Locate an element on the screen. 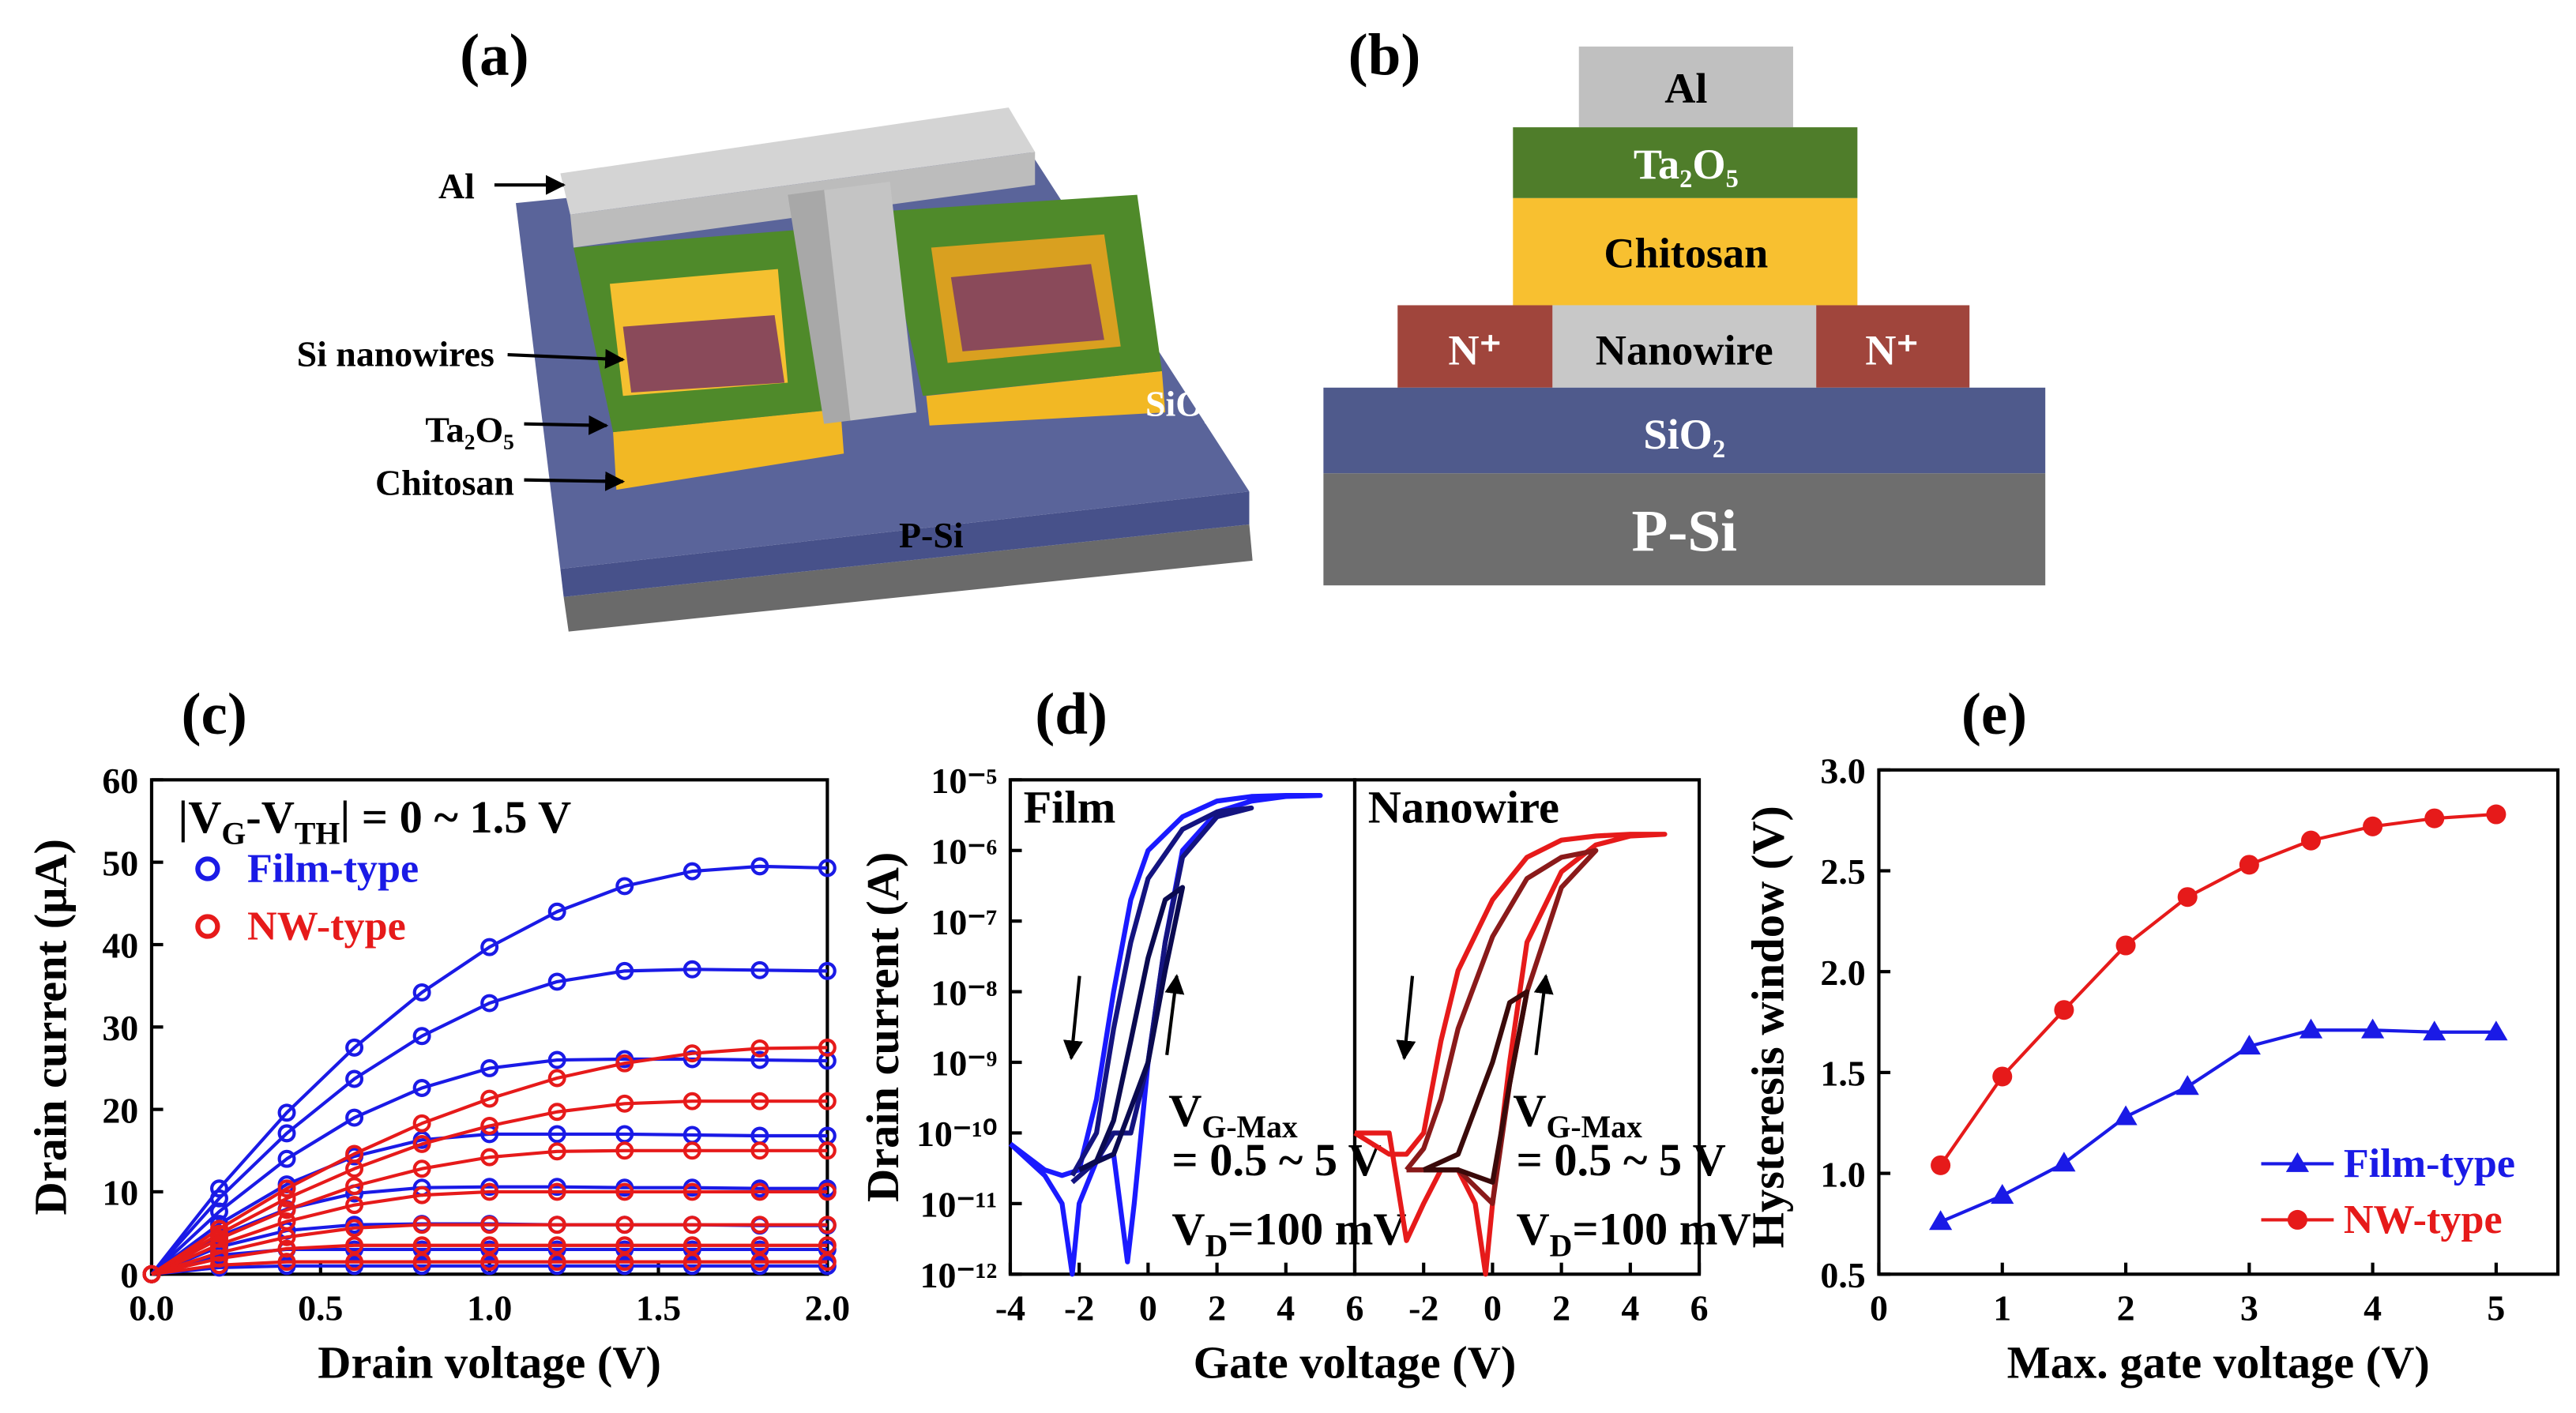 This screenshot has height=1413, width=2576. chitosan-layer is located at coordinates (1686, 252).